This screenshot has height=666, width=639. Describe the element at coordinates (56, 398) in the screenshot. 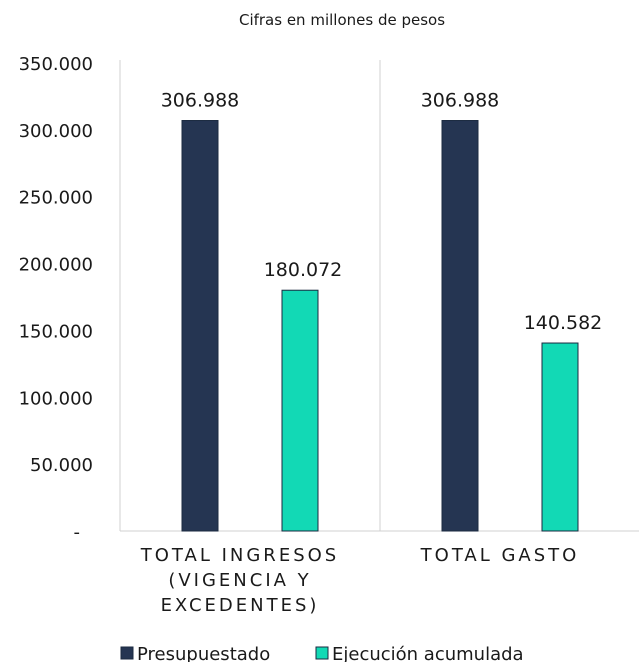

I see `y-tick-label: 100.000` at that location.